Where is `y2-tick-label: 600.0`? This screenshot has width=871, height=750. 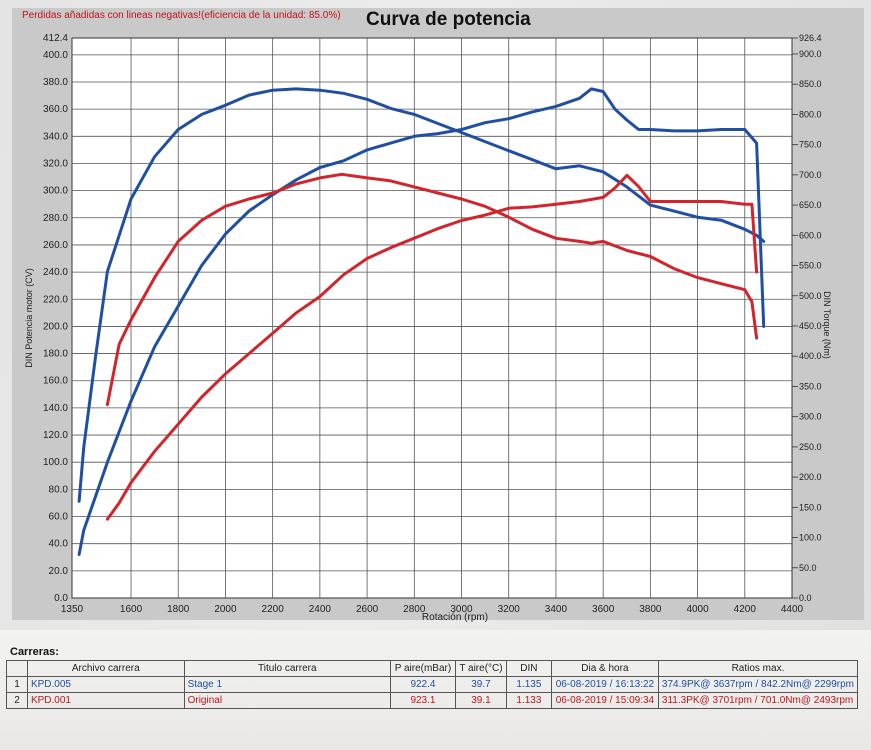 y2-tick-label: 600.0 is located at coordinates (810, 235).